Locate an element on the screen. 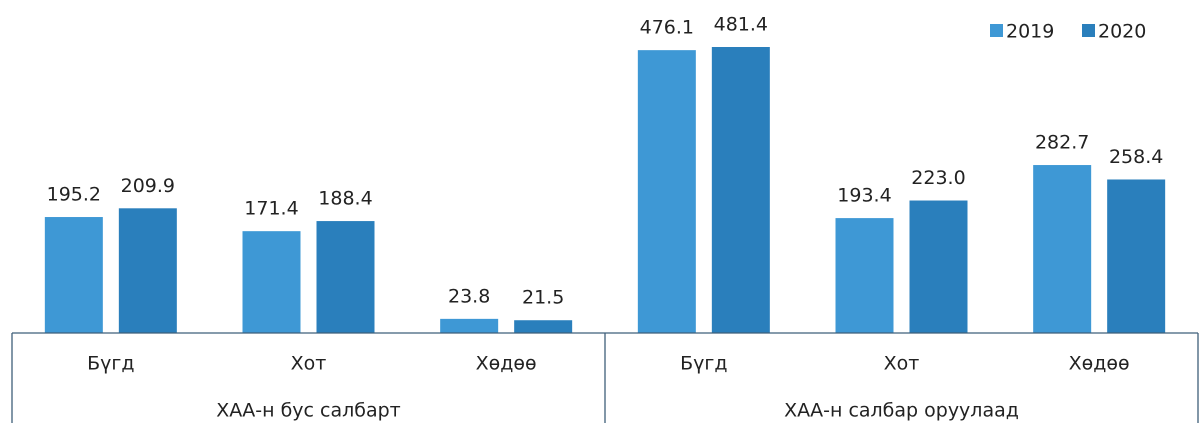 The height and width of the screenshot is (423, 1199). value-label: 223.0 is located at coordinates (938, 178).